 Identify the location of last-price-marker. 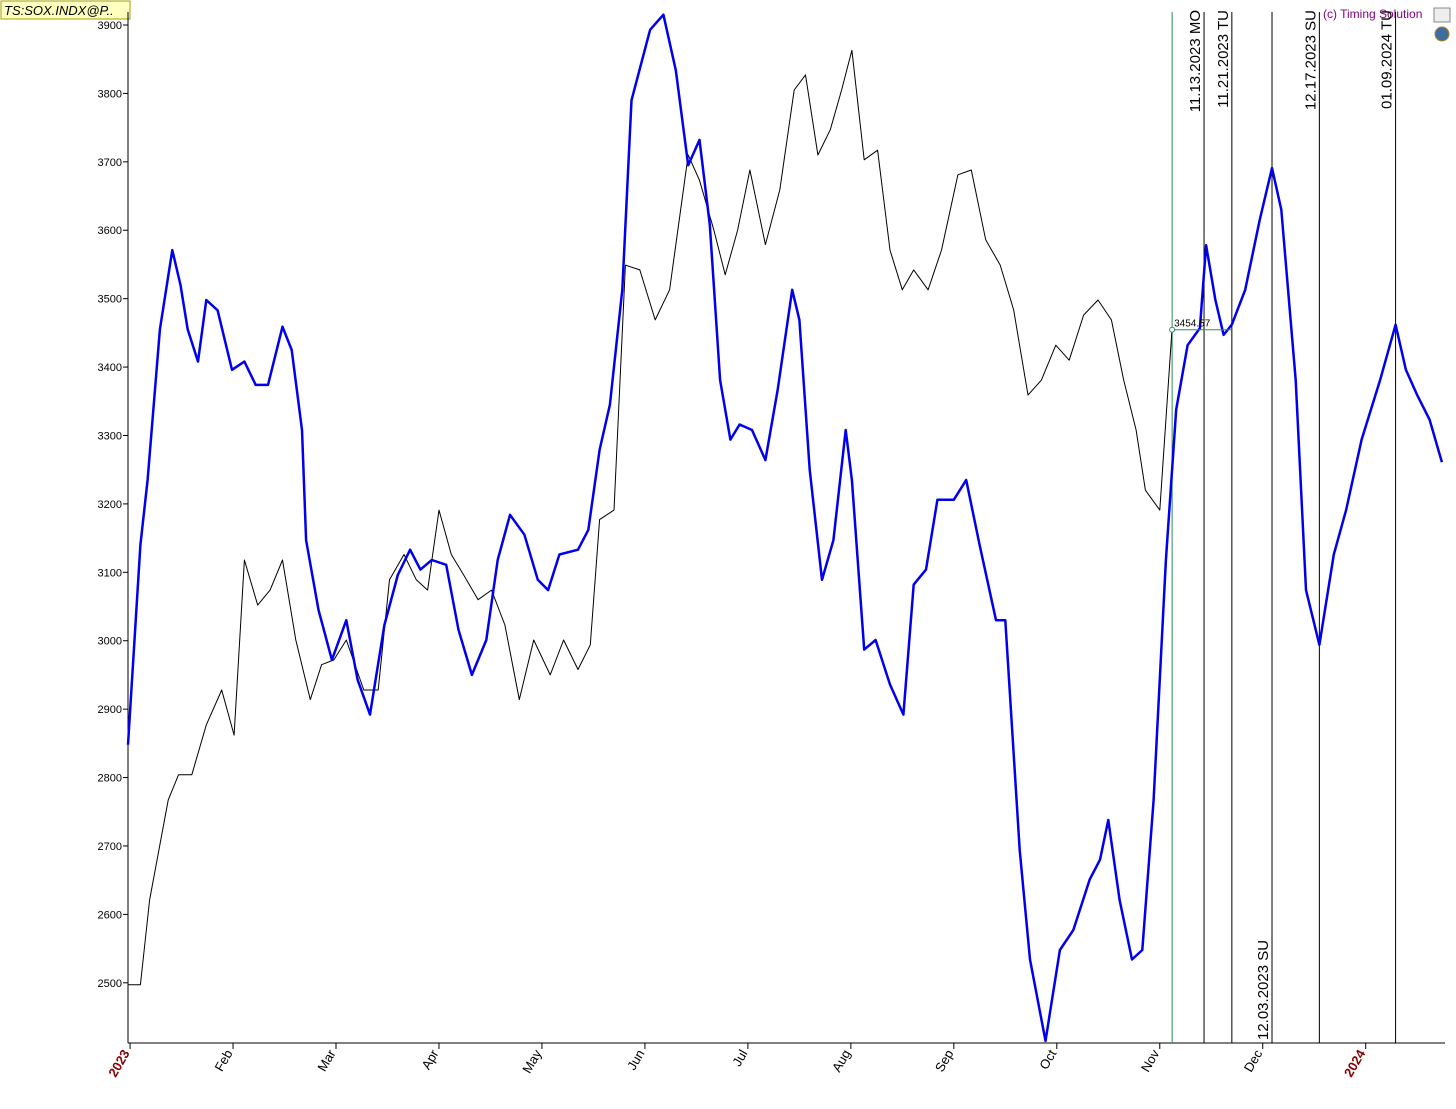
(1172, 329).